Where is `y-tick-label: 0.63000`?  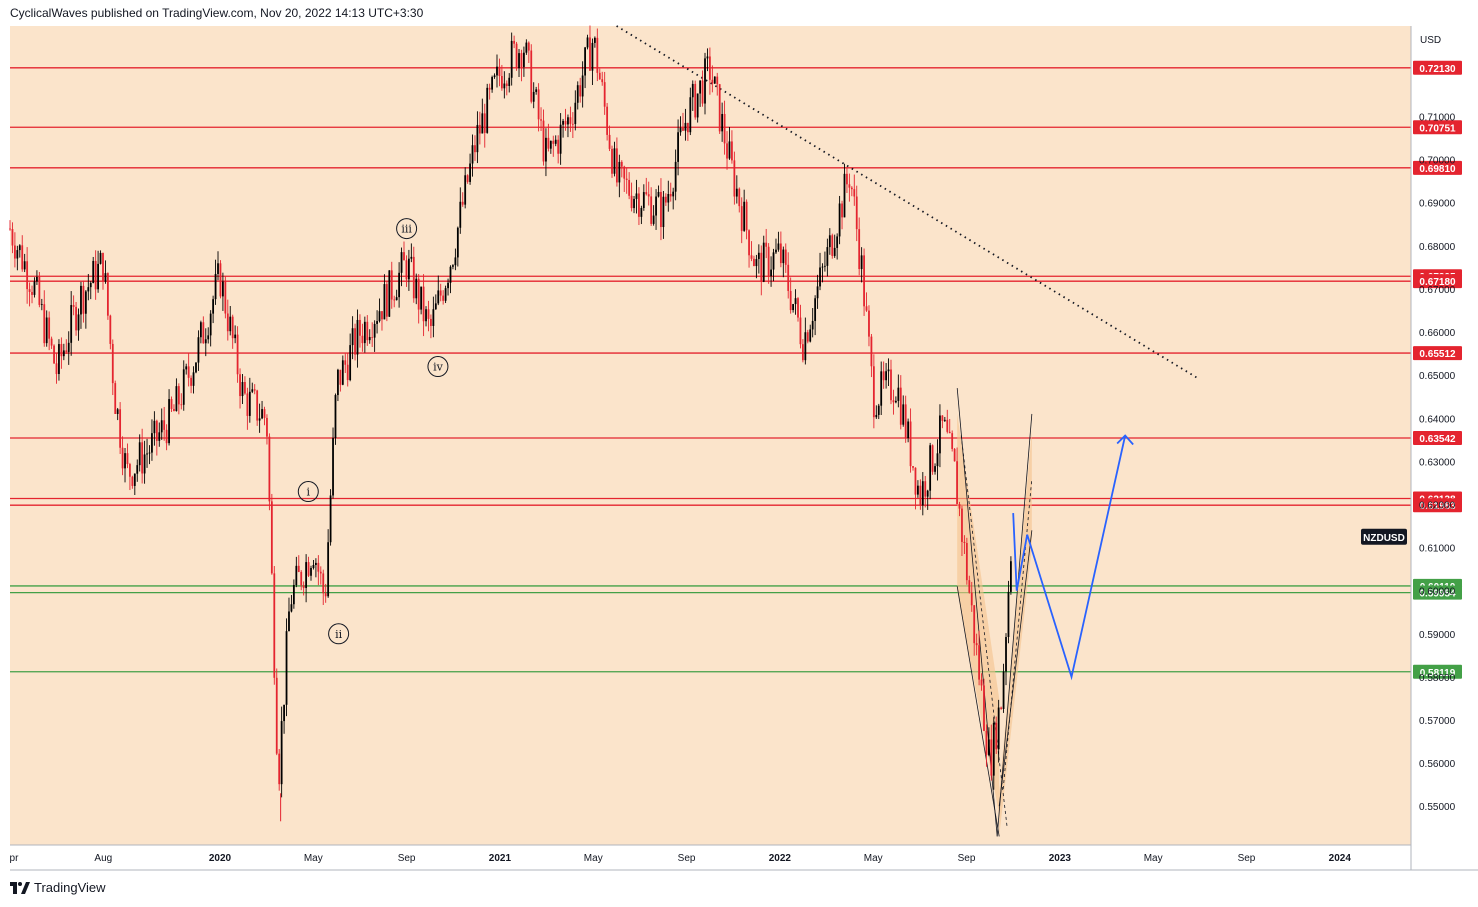 y-tick-label: 0.63000 is located at coordinates (1437, 462).